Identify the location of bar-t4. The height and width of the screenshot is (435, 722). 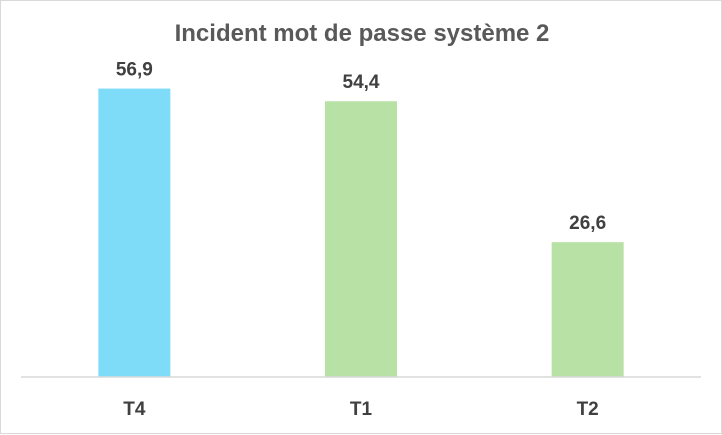
(134, 232).